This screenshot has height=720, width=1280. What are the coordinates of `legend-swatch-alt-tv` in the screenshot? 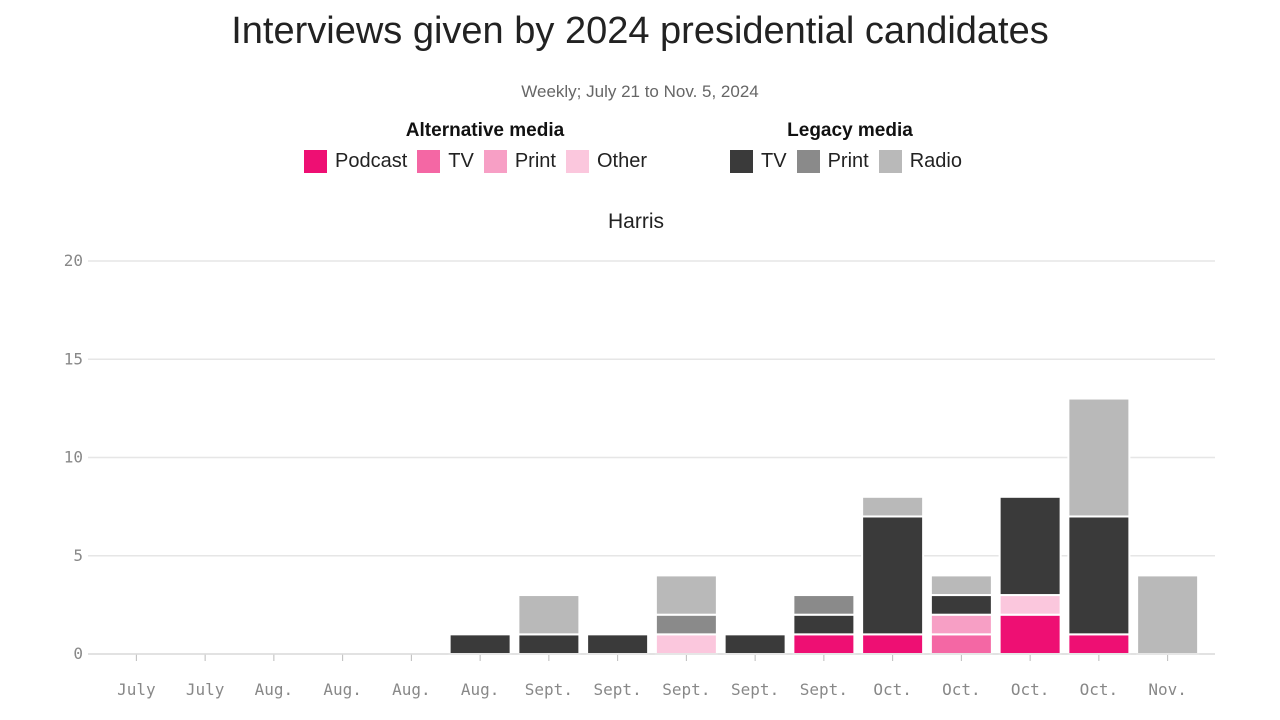 It's located at (429, 161).